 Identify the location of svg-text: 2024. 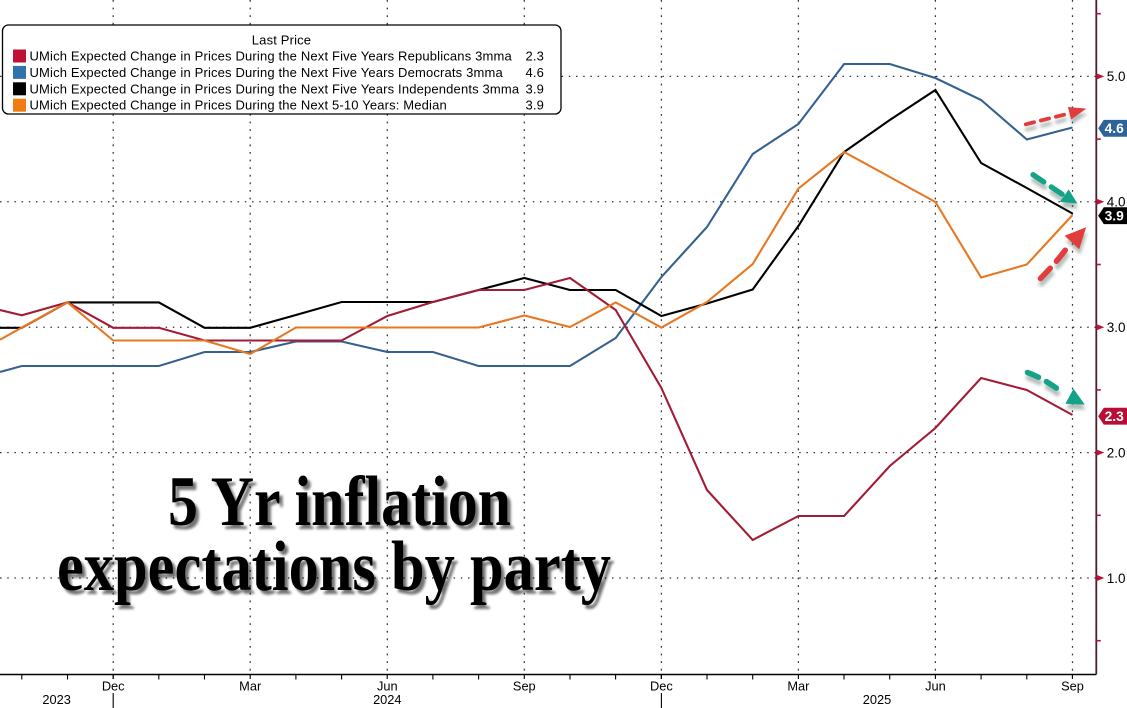
(387, 699).